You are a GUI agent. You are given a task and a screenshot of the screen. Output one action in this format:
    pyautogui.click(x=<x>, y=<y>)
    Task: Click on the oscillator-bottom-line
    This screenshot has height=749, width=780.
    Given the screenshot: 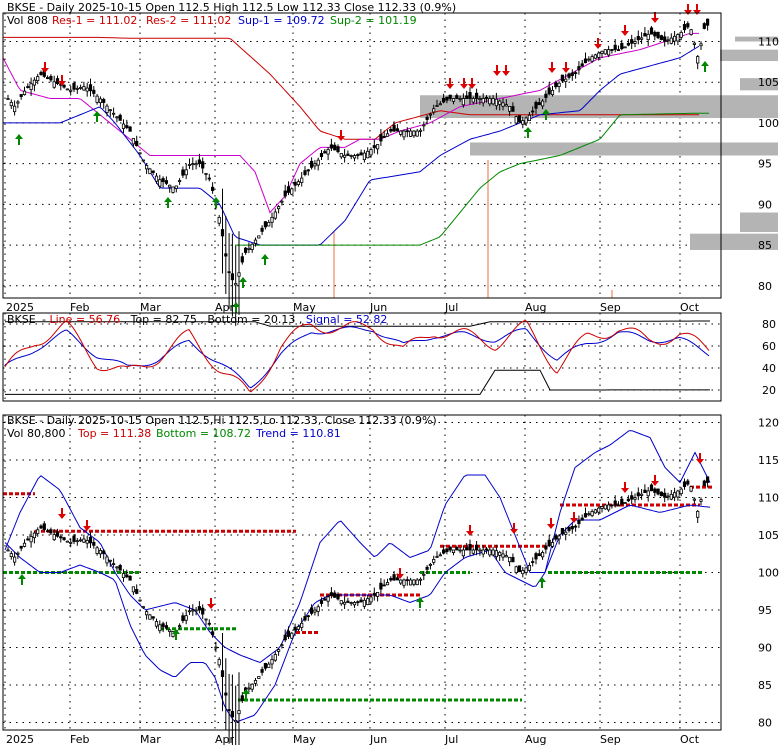 What is the action you would take?
    pyautogui.click(x=357, y=382)
    